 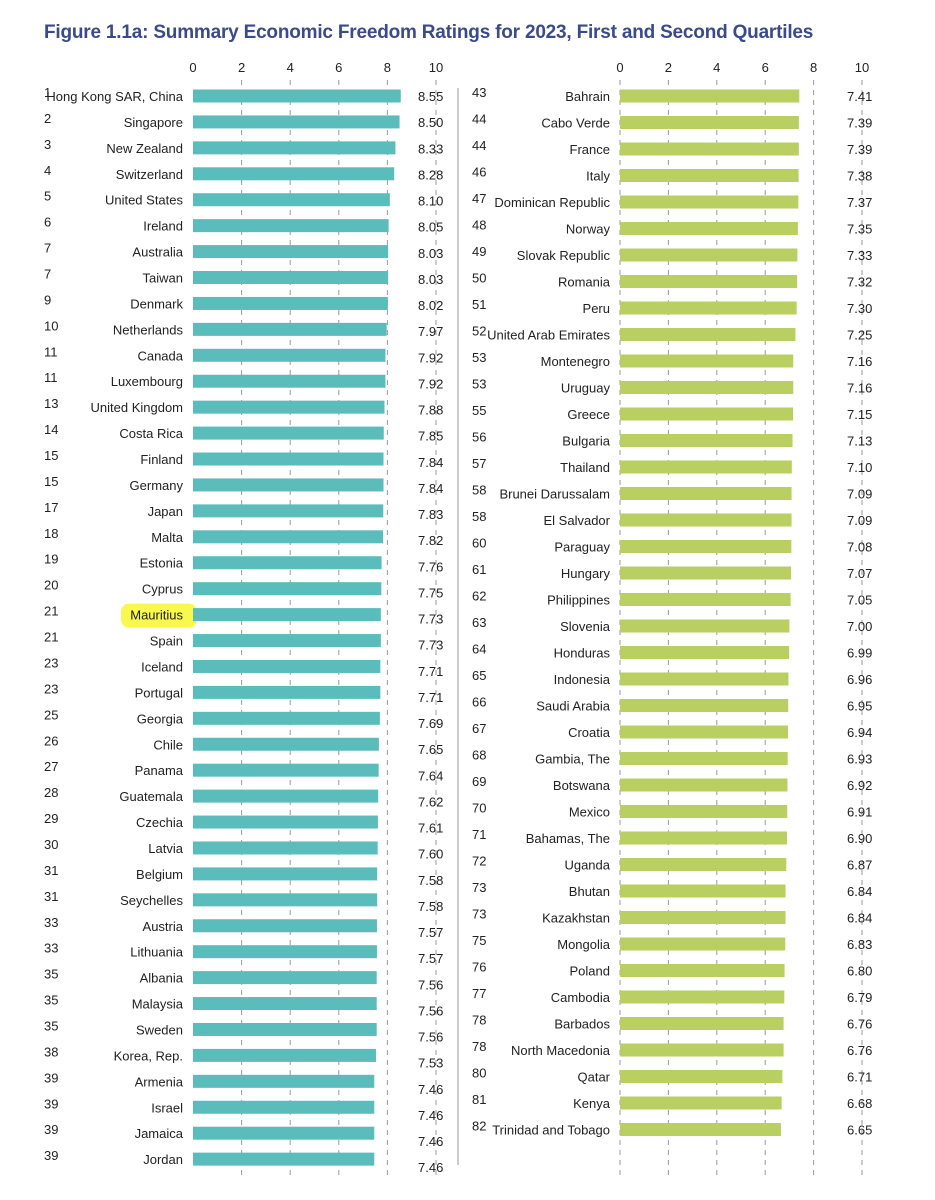 What do you see at coordinates (430, 671) in the screenshot?
I see `value-label: 7.71` at bounding box center [430, 671].